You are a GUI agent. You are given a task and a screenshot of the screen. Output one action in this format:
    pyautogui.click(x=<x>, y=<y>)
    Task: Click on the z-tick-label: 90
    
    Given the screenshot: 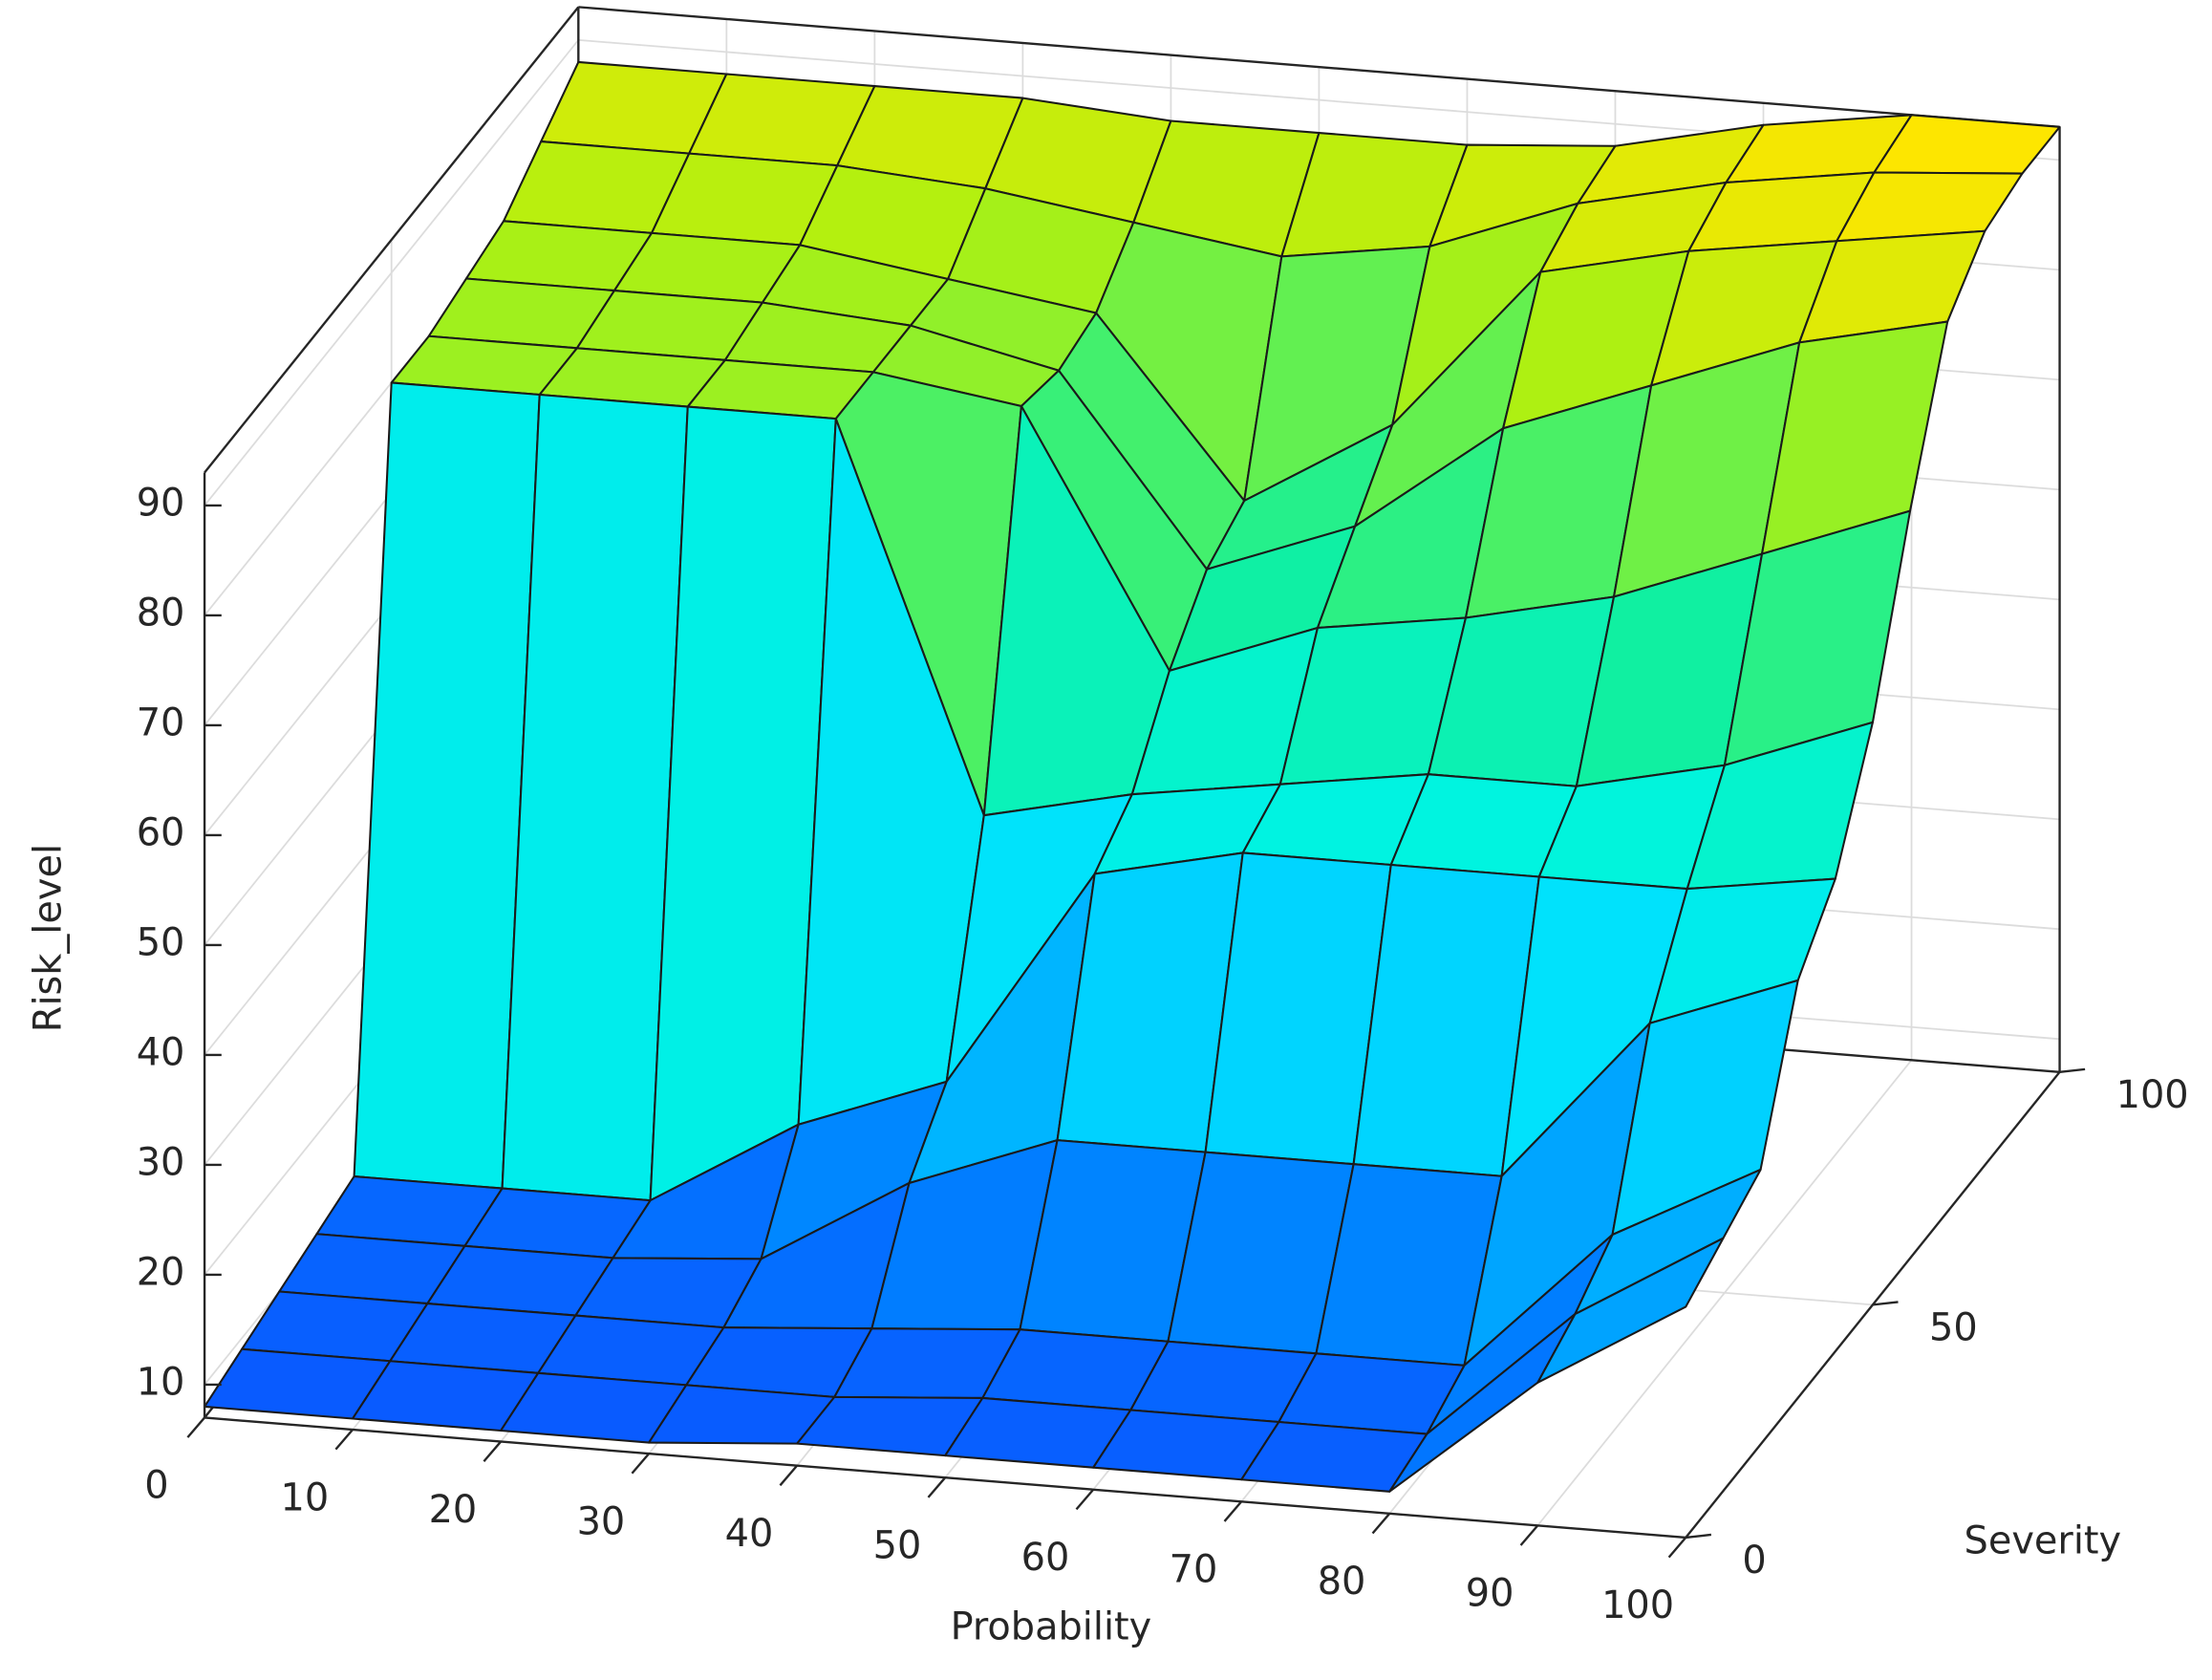 What is the action you would take?
    pyautogui.click(x=161, y=503)
    